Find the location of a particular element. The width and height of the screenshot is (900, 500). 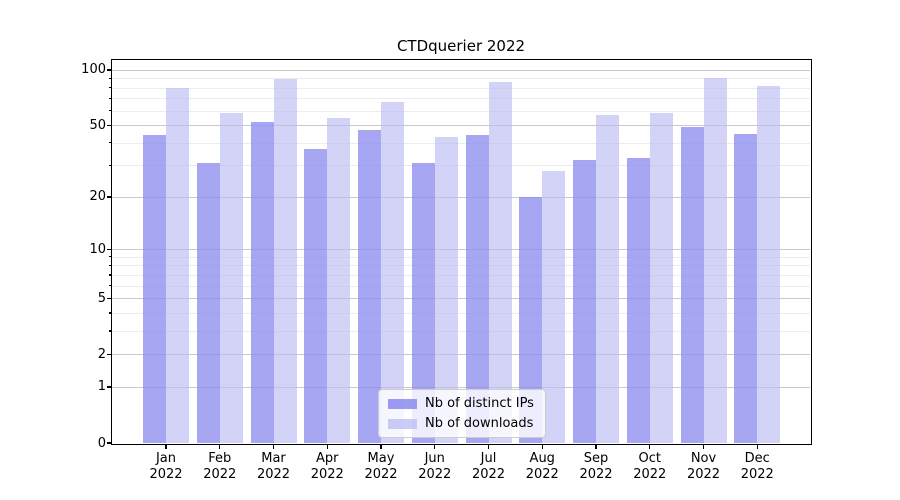

bar-distinct-ips-oct is located at coordinates (638, 300).